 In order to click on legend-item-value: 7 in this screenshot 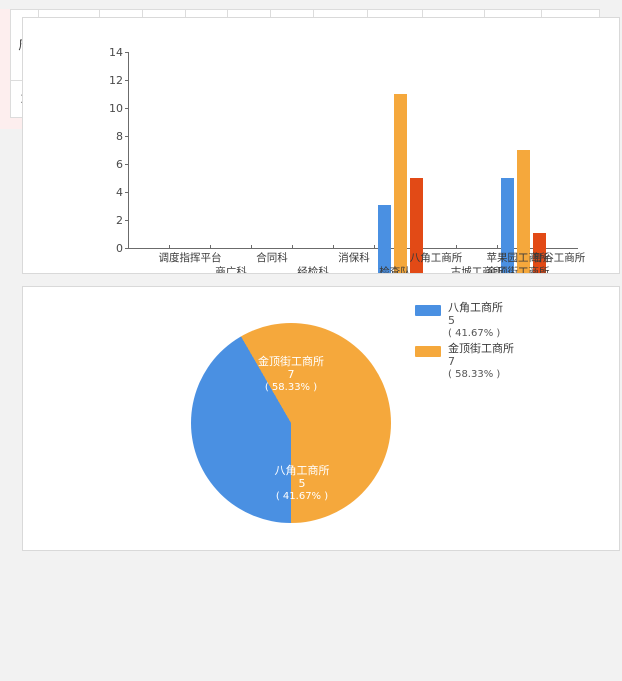, I will do `click(451, 361)`.